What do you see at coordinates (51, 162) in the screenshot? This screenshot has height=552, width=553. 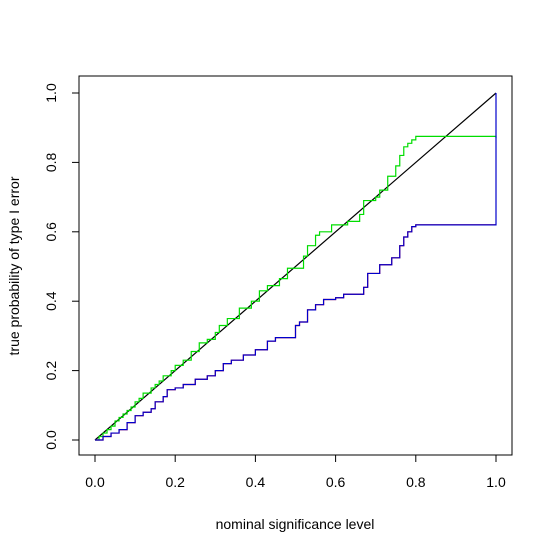 I see `y-tick-label: 0.8` at bounding box center [51, 162].